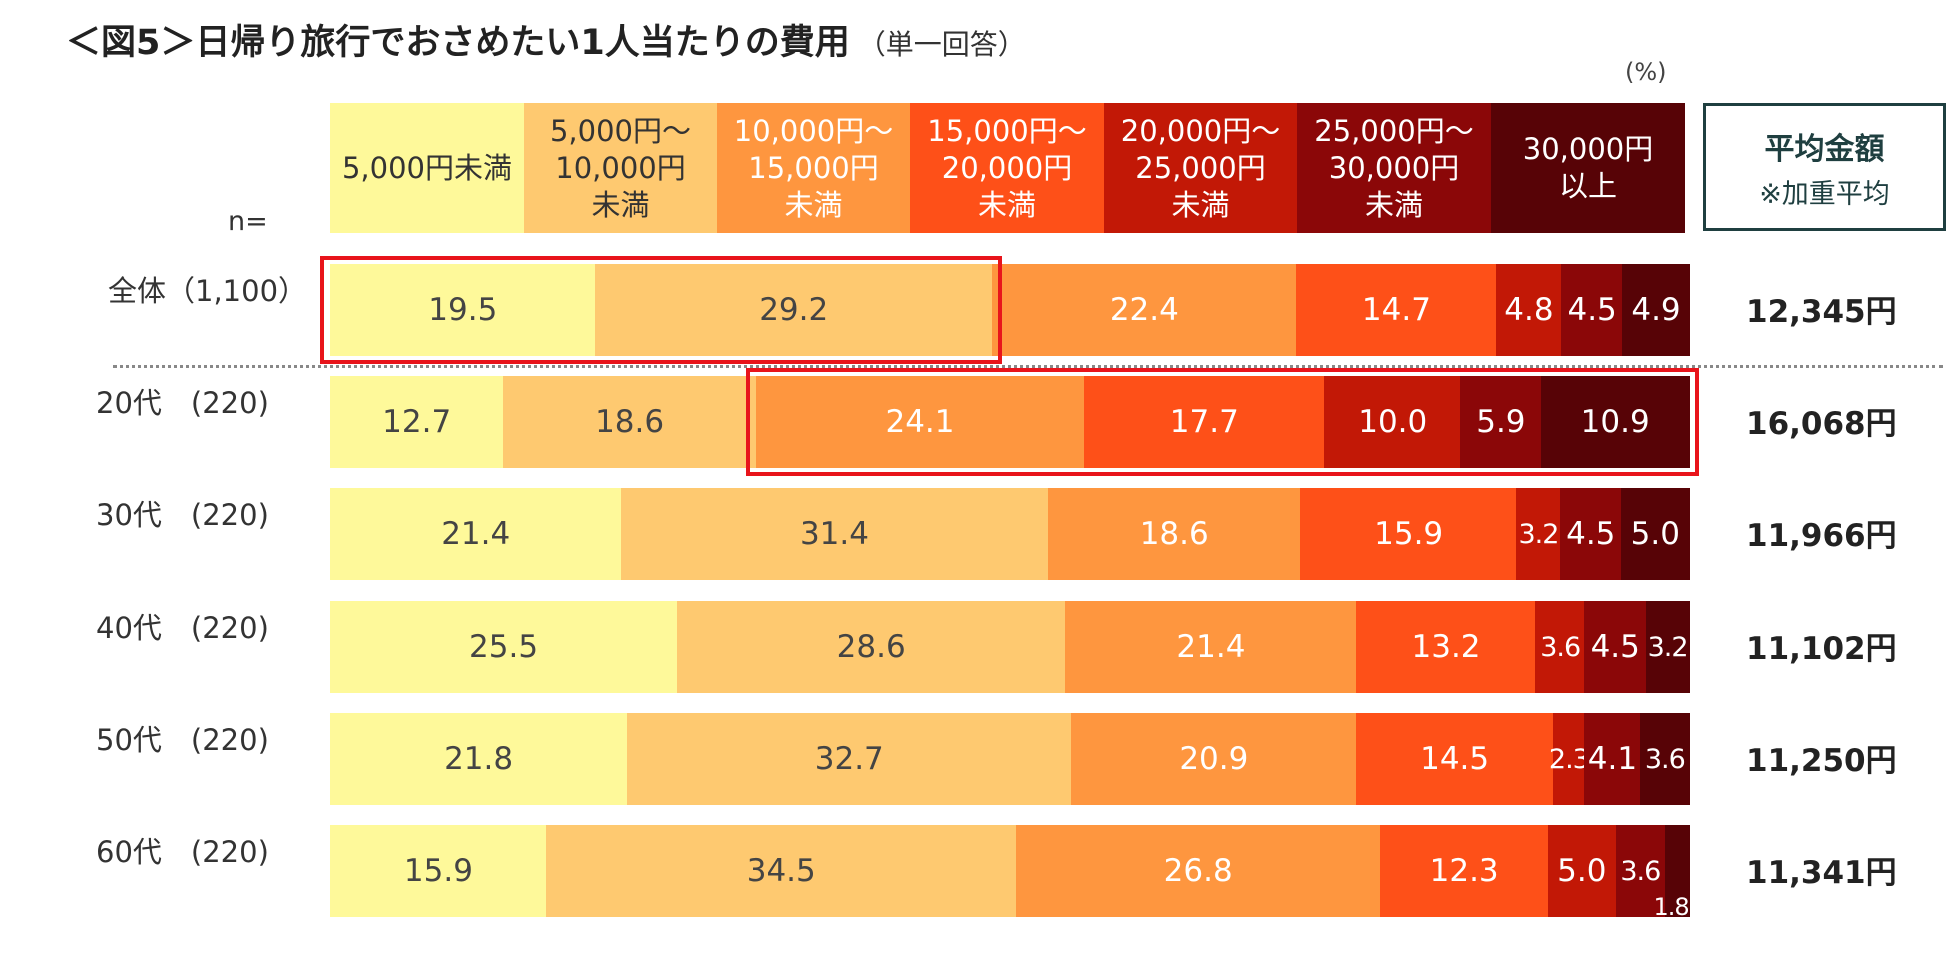 This screenshot has height=963, width=1950. I want to click on title-main: ＜図5＞日帰り旅行でおさめたい1人当たりの費用, so click(458, 43).